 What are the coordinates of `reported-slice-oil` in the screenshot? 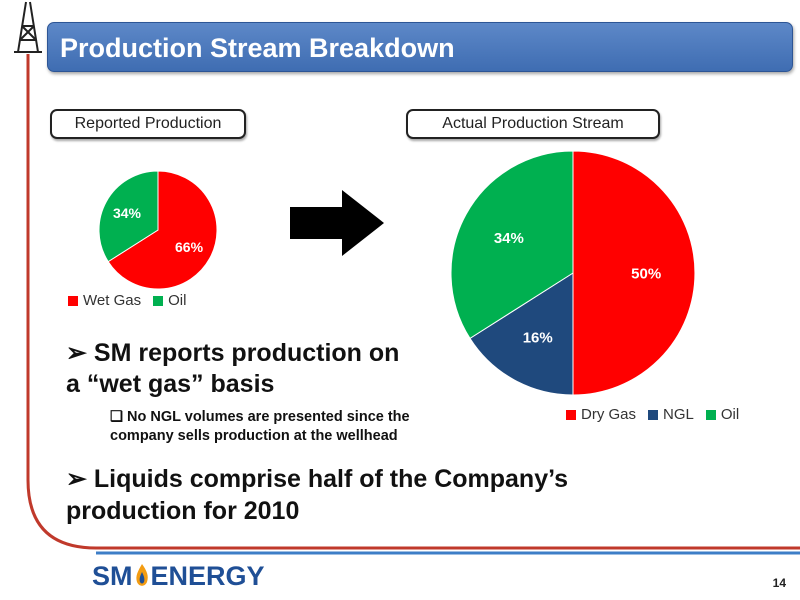 It's located at (128, 216).